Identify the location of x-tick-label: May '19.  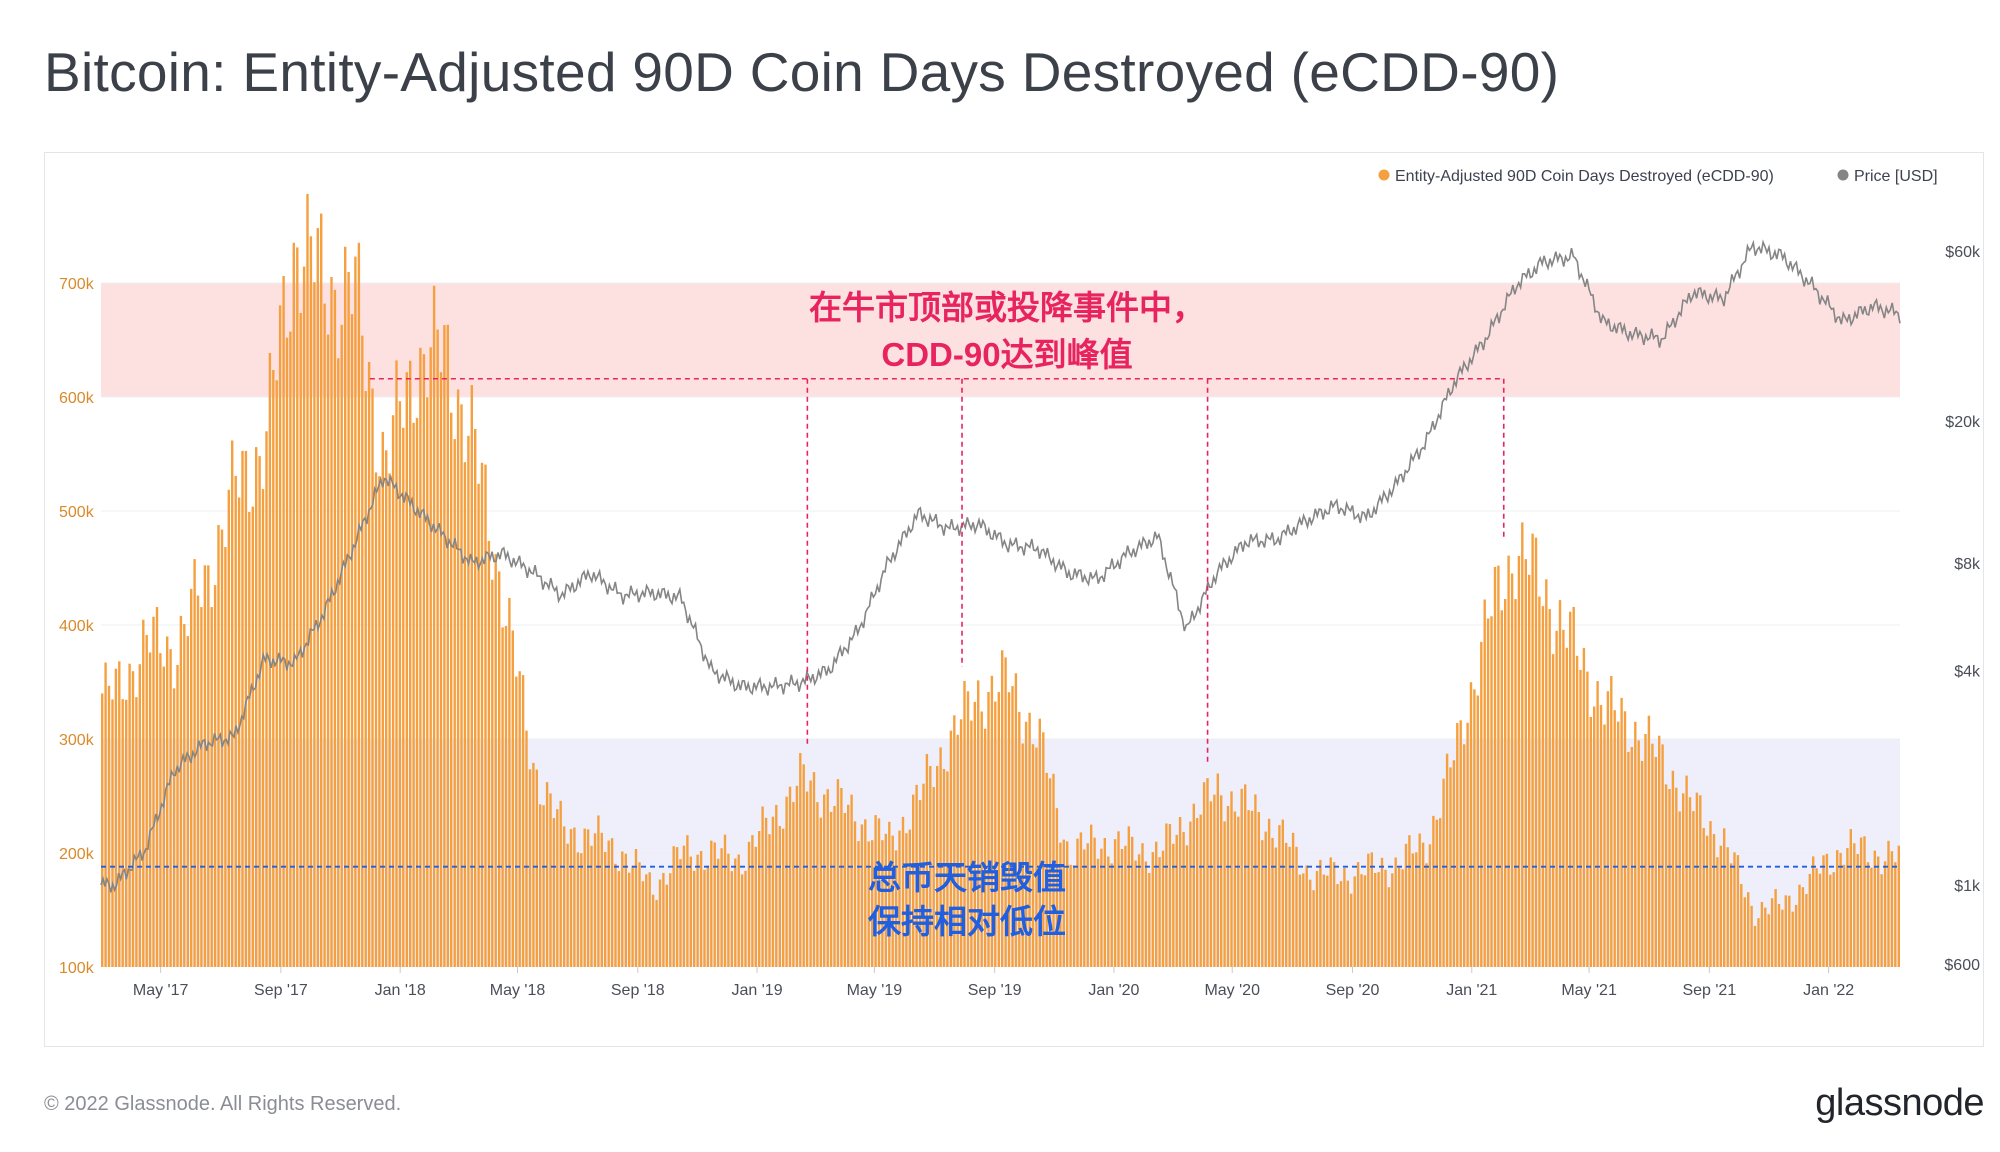
(875, 990).